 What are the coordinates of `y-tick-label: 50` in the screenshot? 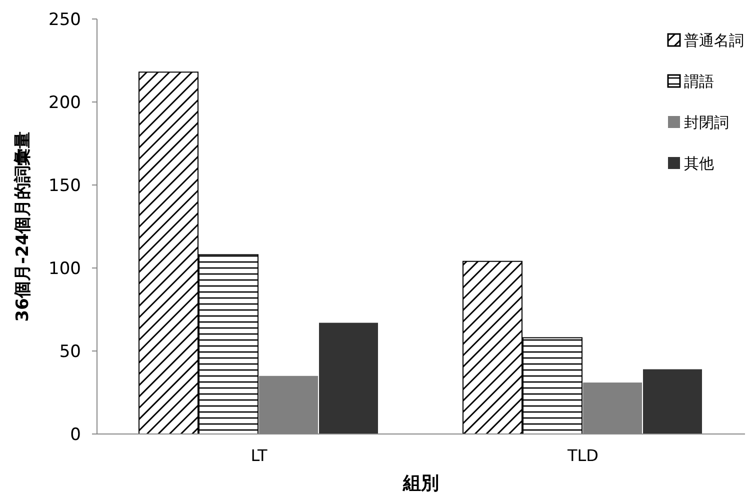 It's located at (70, 352).